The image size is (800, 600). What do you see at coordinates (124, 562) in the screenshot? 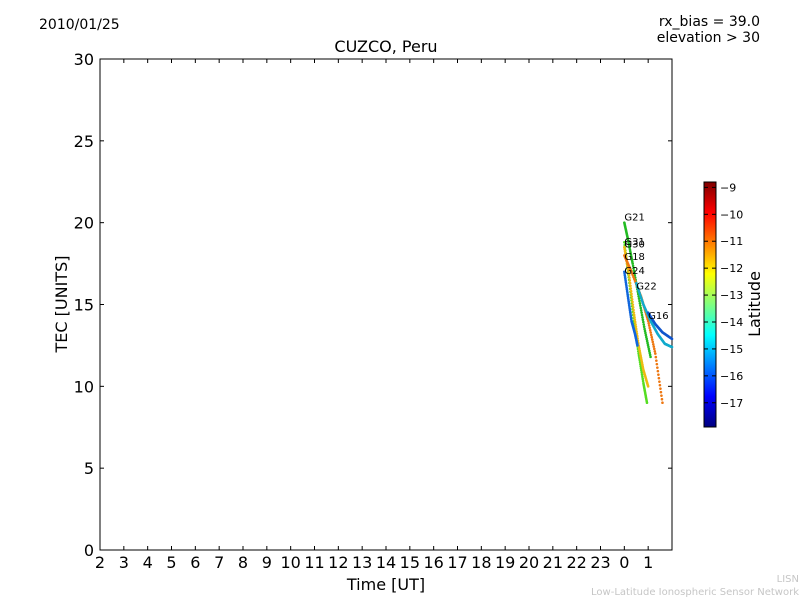
I see `x-tick-label: 3` at bounding box center [124, 562].